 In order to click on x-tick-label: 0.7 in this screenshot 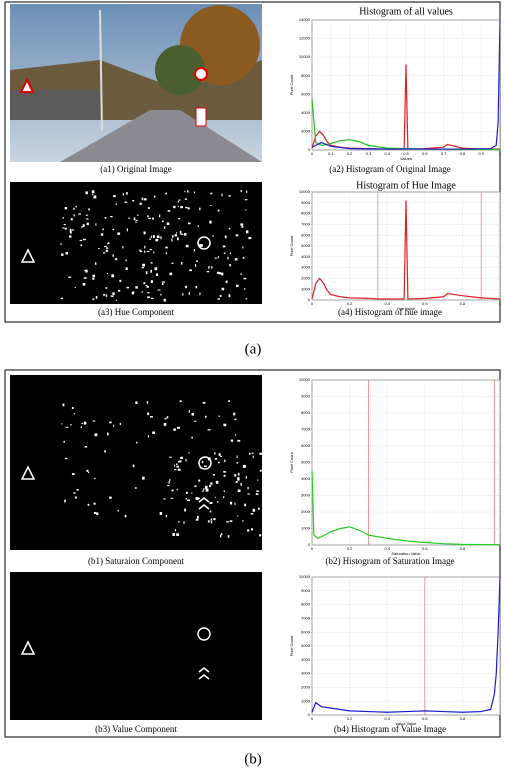, I will do `click(444, 153)`.